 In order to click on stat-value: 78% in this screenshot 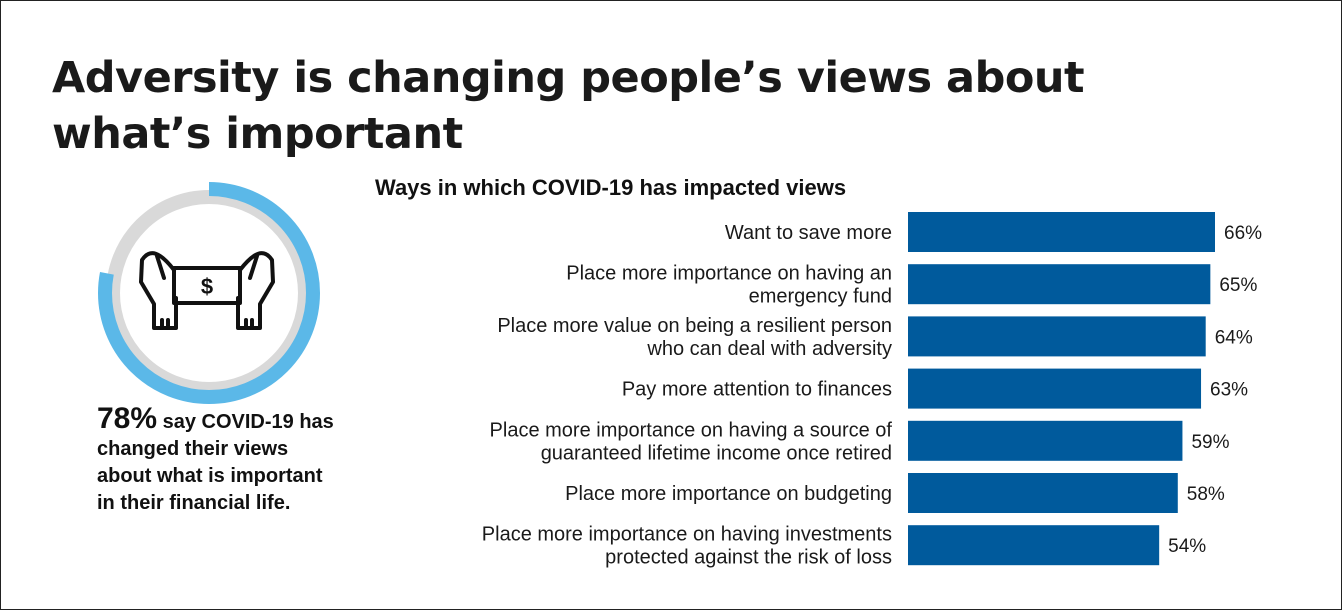, I will do `click(127, 418)`.